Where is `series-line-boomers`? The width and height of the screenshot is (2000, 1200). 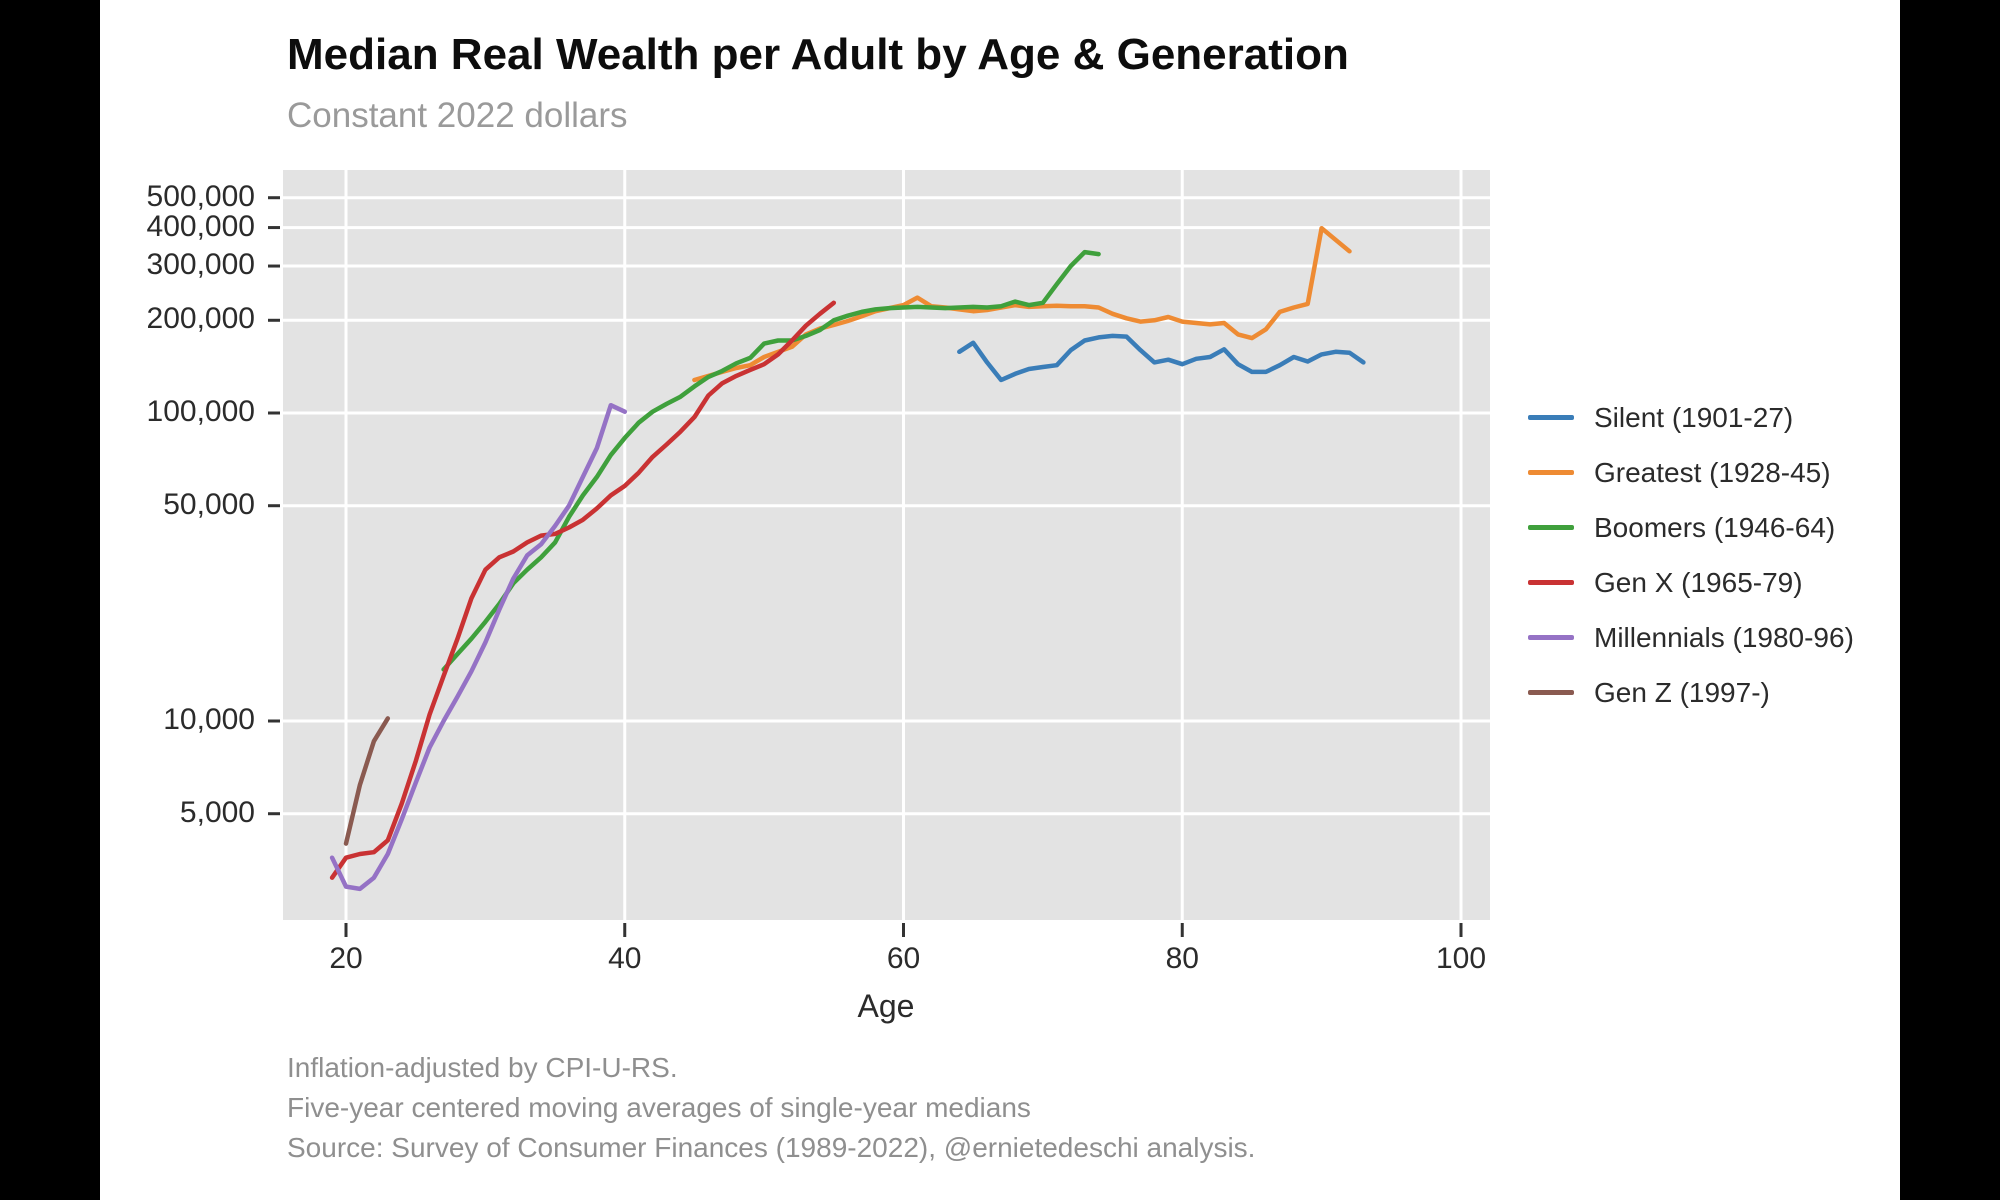 series-line-boomers is located at coordinates (771, 460).